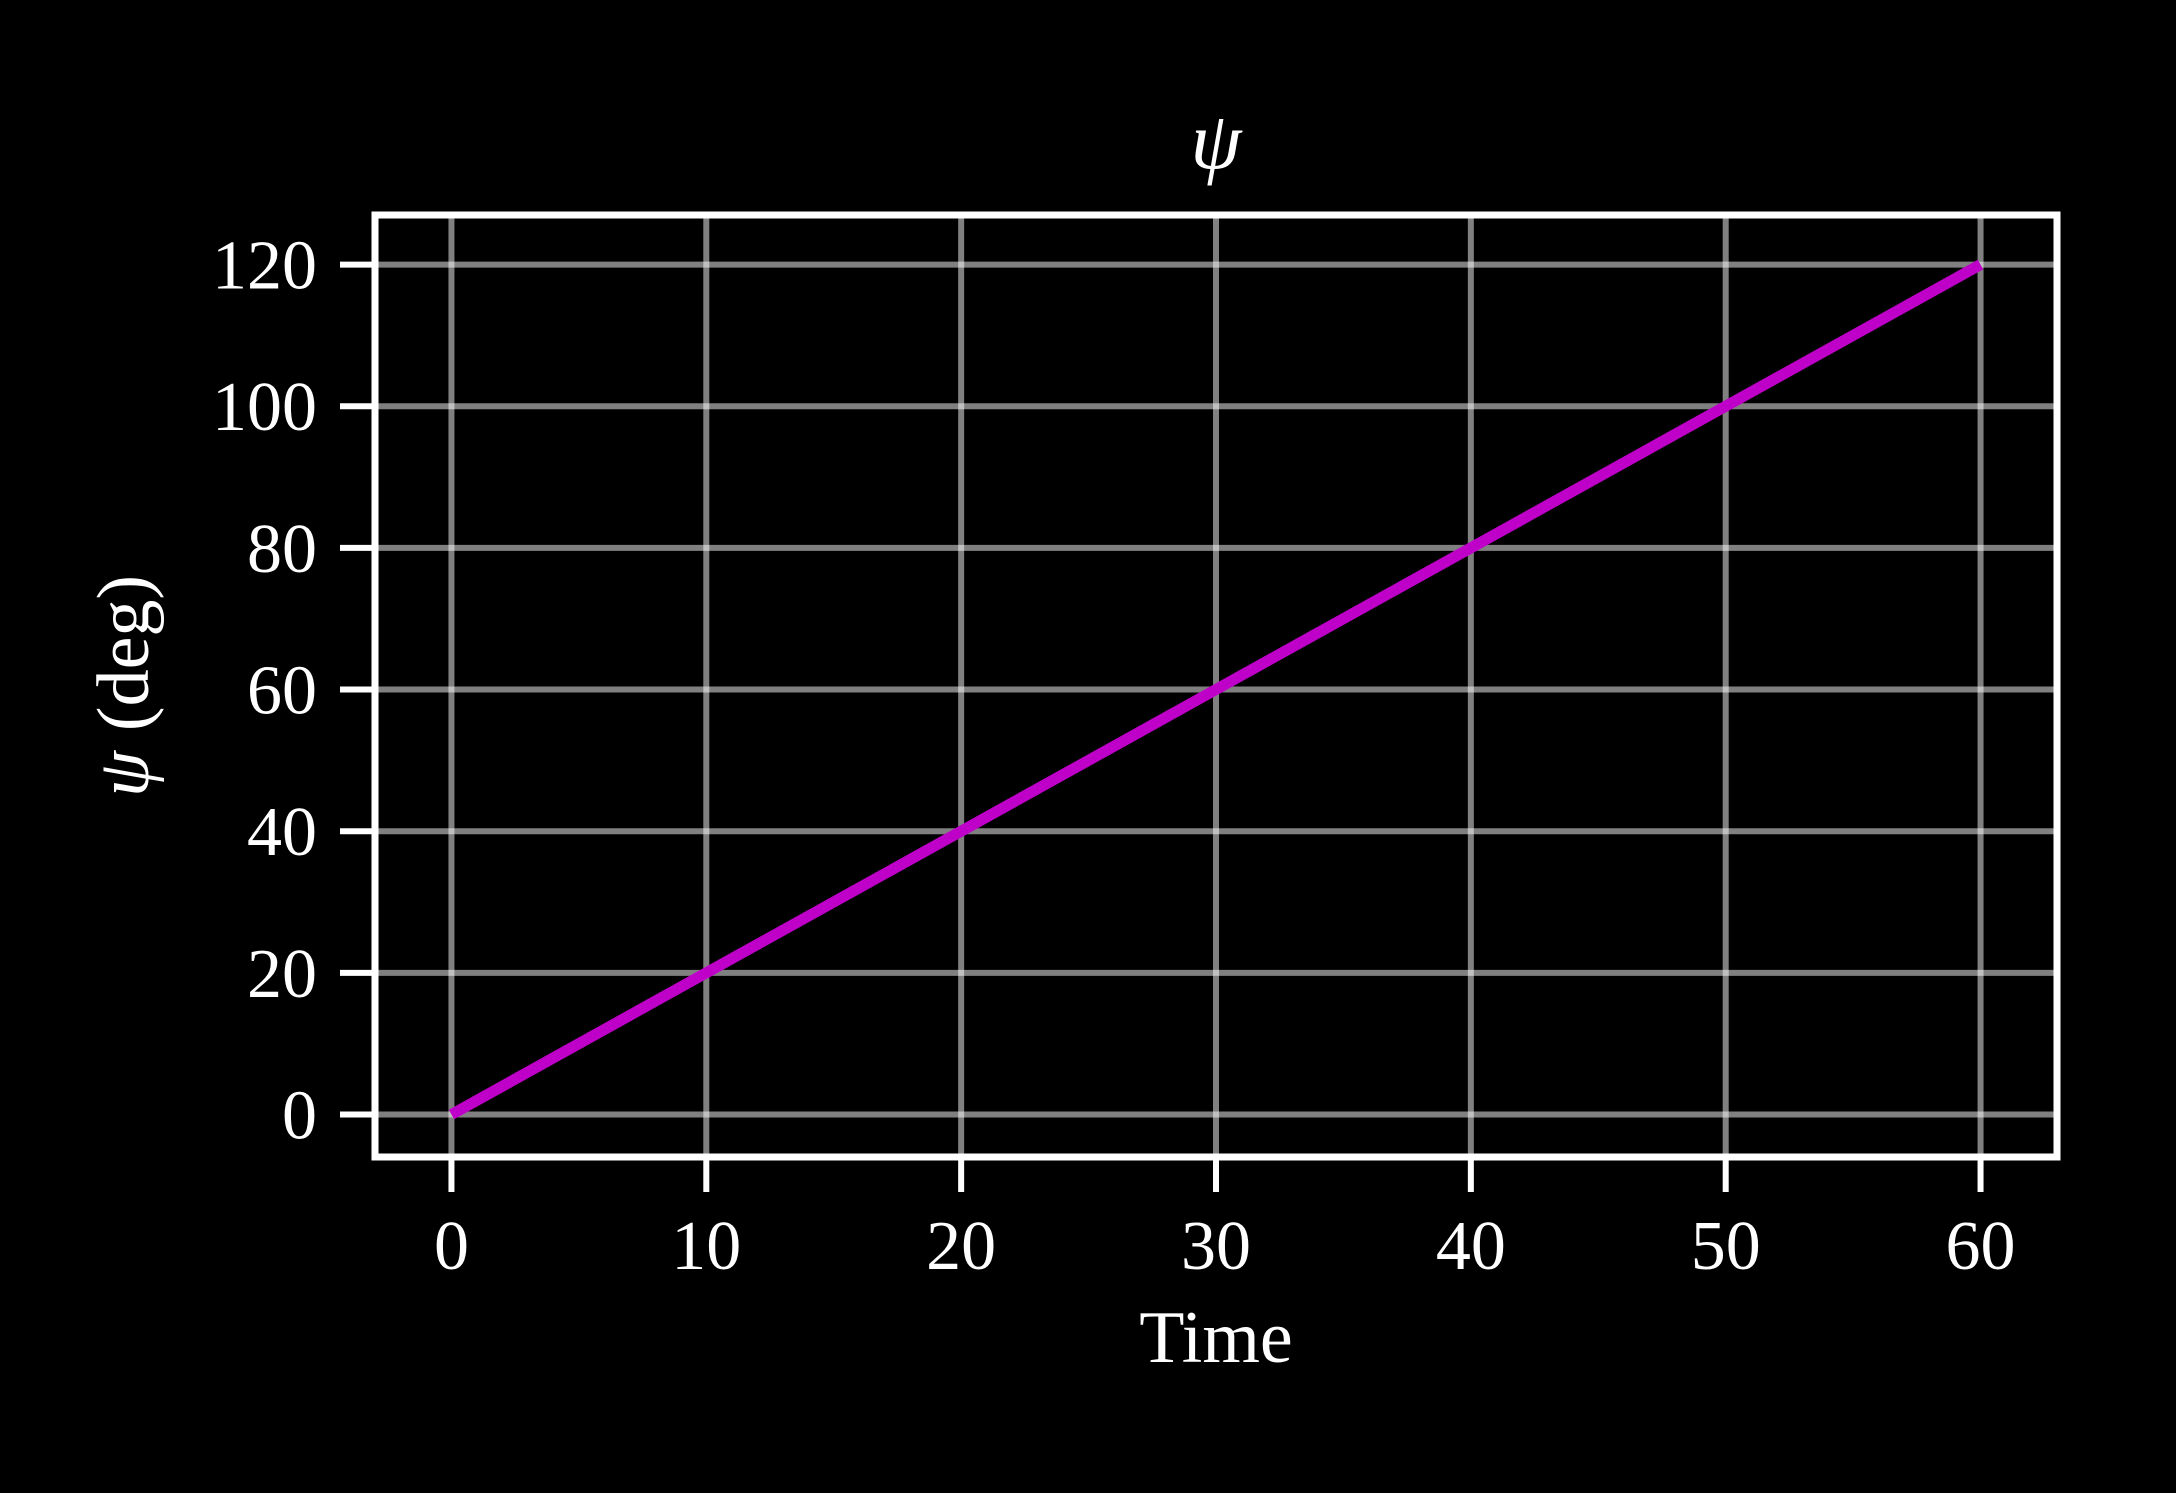 Image resolution: width=2176 pixels, height=1493 pixels. Describe the element at coordinates (706, 1246) in the screenshot. I see `x-tick-label: 10` at that location.